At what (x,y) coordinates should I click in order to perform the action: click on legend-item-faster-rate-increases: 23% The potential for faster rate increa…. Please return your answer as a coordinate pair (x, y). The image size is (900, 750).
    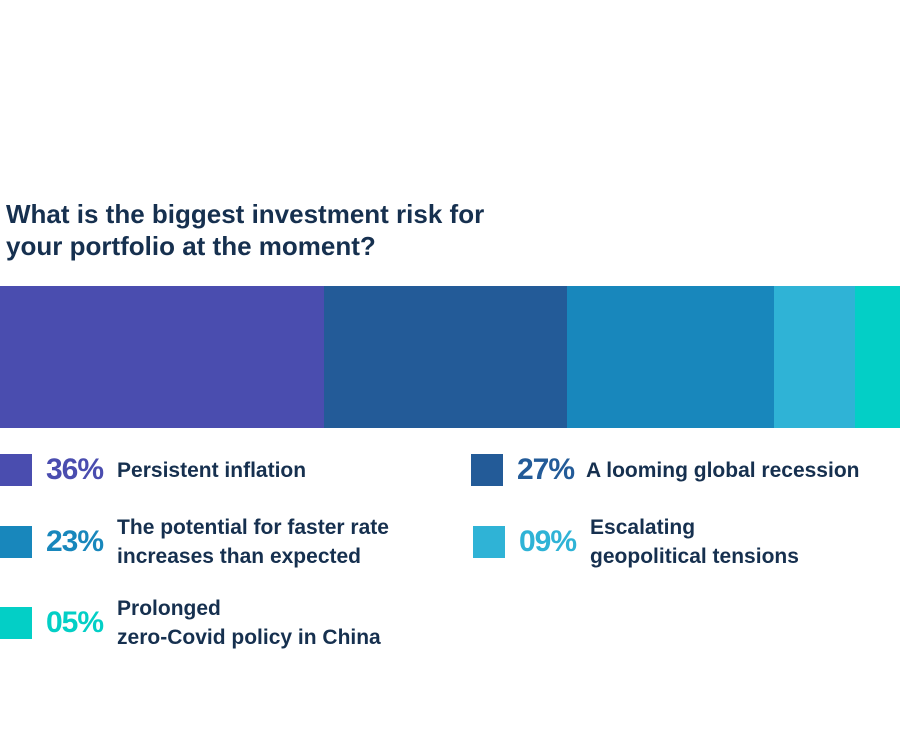
    Looking at the image, I should click on (194, 542).